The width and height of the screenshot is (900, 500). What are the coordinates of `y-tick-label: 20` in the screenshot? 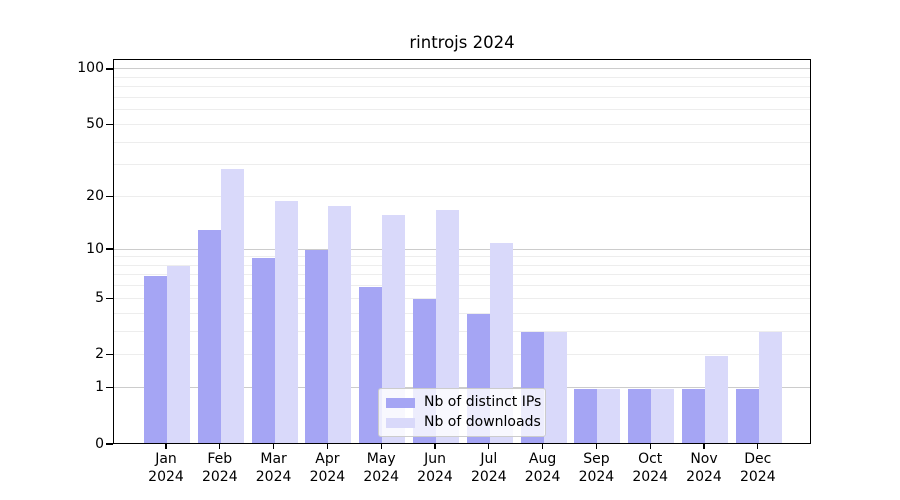 It's located at (95, 196).